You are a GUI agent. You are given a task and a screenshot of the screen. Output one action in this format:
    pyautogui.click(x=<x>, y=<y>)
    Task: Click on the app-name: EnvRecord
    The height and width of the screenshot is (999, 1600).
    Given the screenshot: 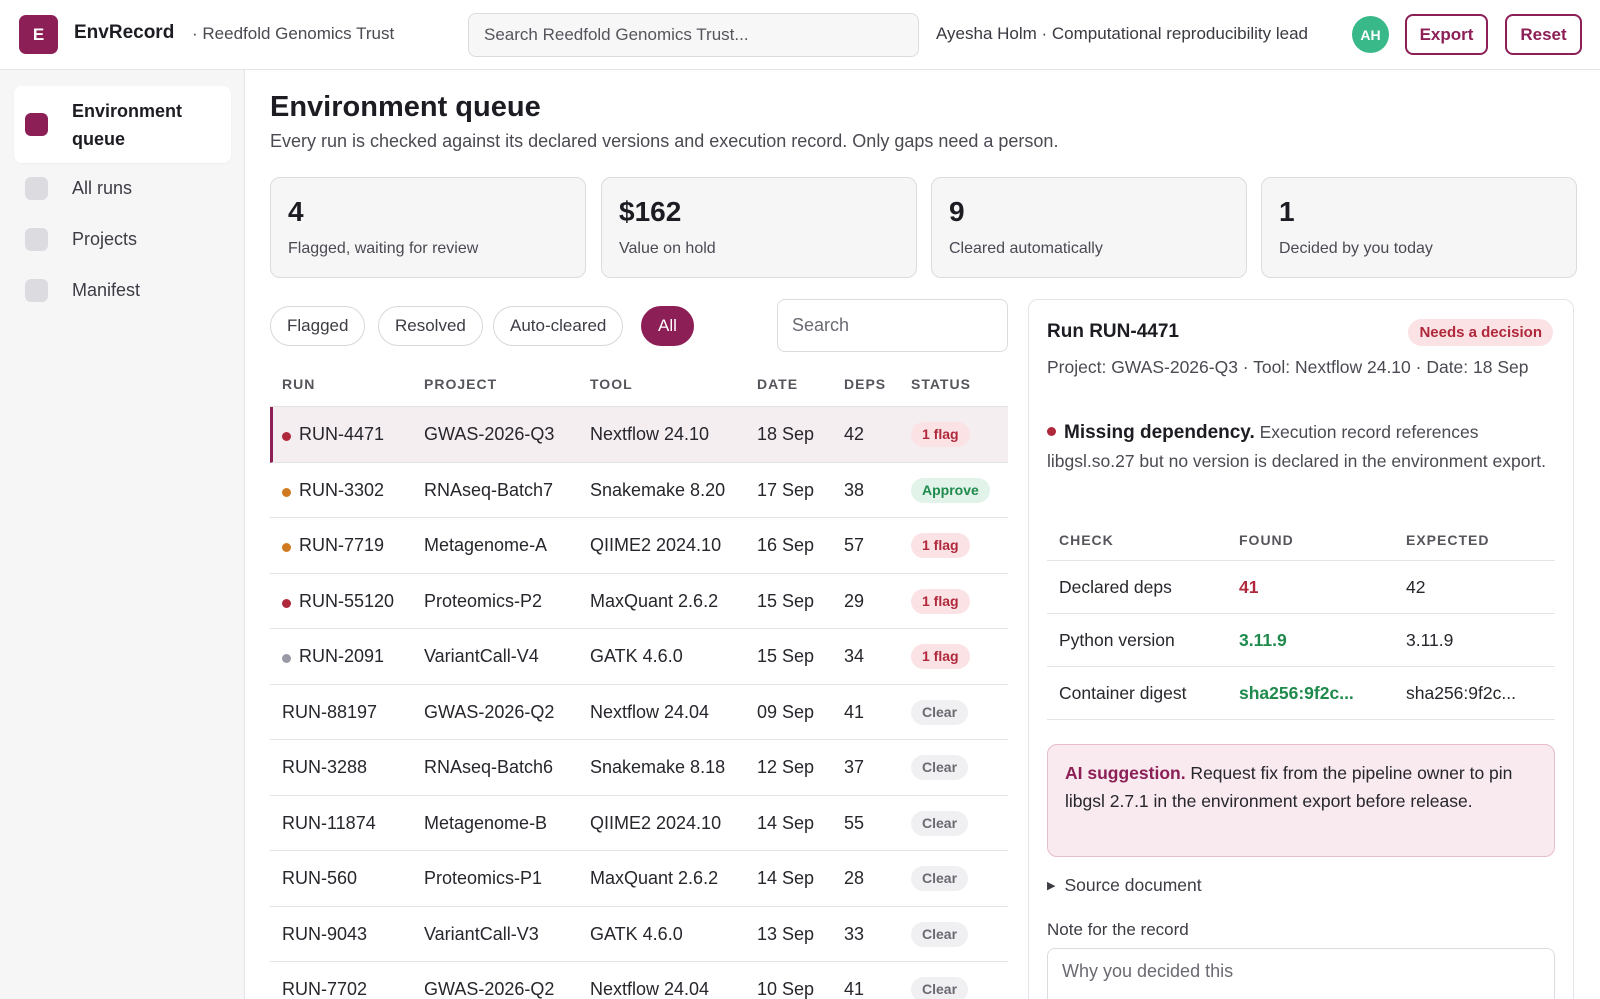 What is the action you would take?
    pyautogui.click(x=124, y=32)
    